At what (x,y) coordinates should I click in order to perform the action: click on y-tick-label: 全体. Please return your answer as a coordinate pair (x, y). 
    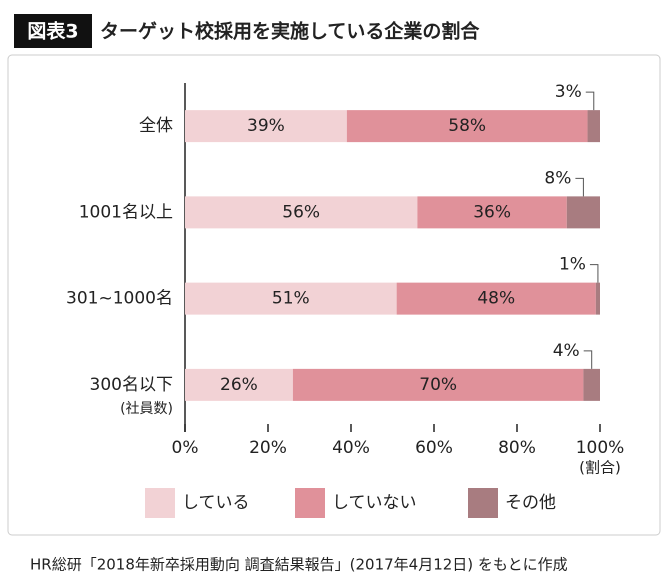
    Looking at the image, I should click on (156, 126).